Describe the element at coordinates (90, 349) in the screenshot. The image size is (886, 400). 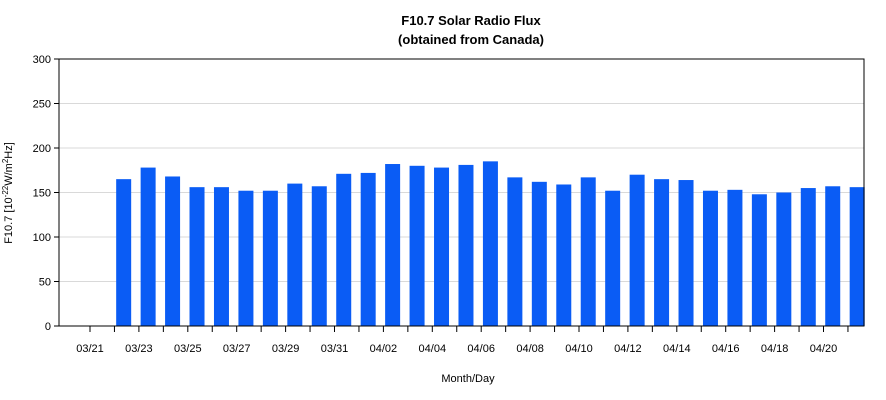
I see `x-tick-label: 03/21` at that location.